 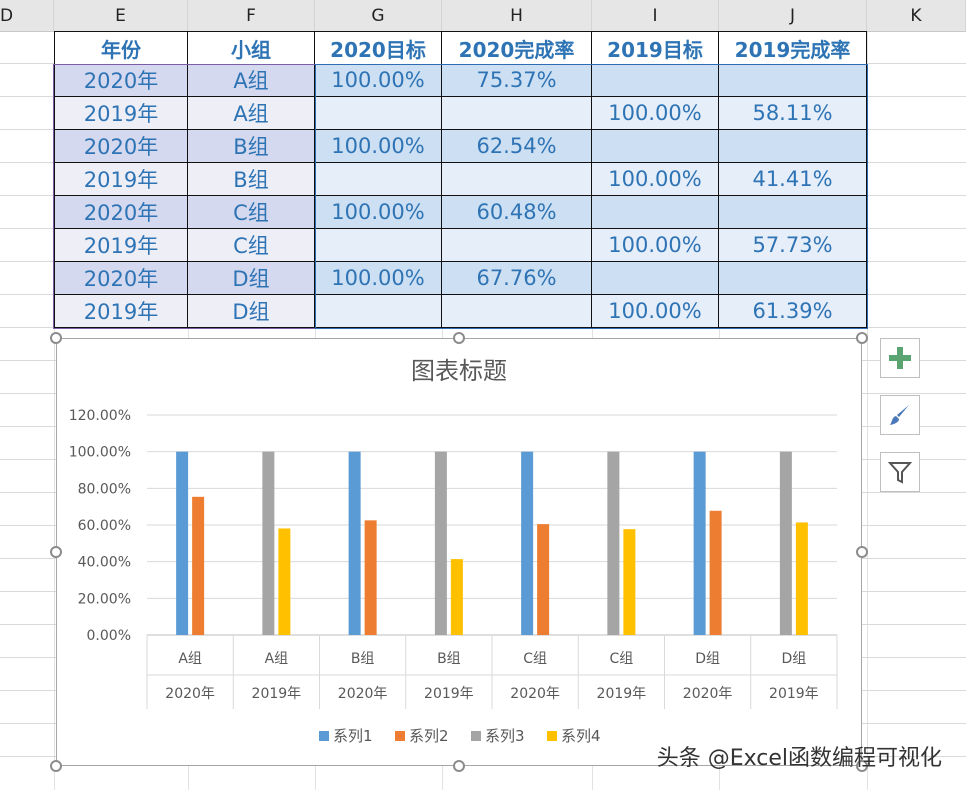 What do you see at coordinates (505, 736) in the screenshot?
I see `legend-label: 系列3` at bounding box center [505, 736].